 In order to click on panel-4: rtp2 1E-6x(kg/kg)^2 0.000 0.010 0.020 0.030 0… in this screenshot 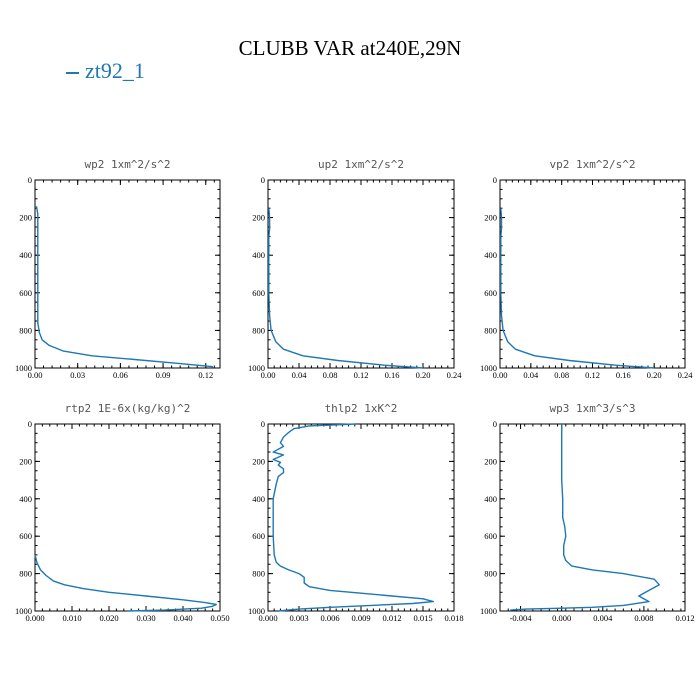, I will do `click(122, 512)`.